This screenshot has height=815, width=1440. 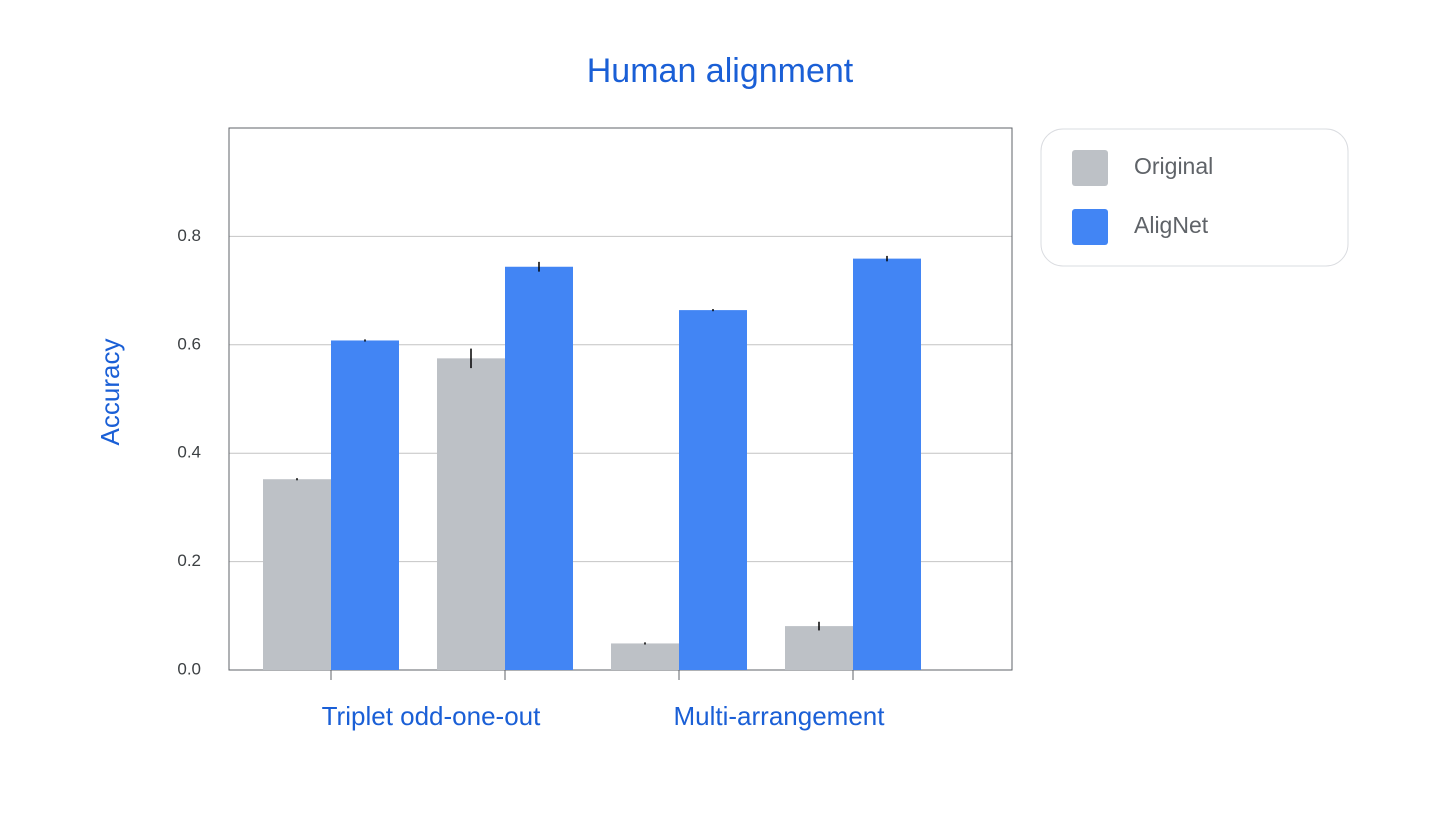 What do you see at coordinates (189, 560) in the screenshot?
I see `y-tick-label: 0.2` at bounding box center [189, 560].